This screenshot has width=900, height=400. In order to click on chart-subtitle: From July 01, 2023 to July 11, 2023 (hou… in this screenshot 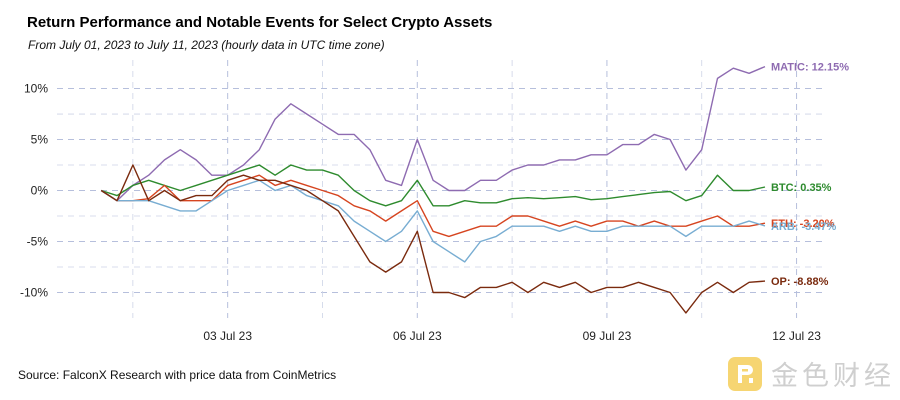, I will do `click(206, 45)`.